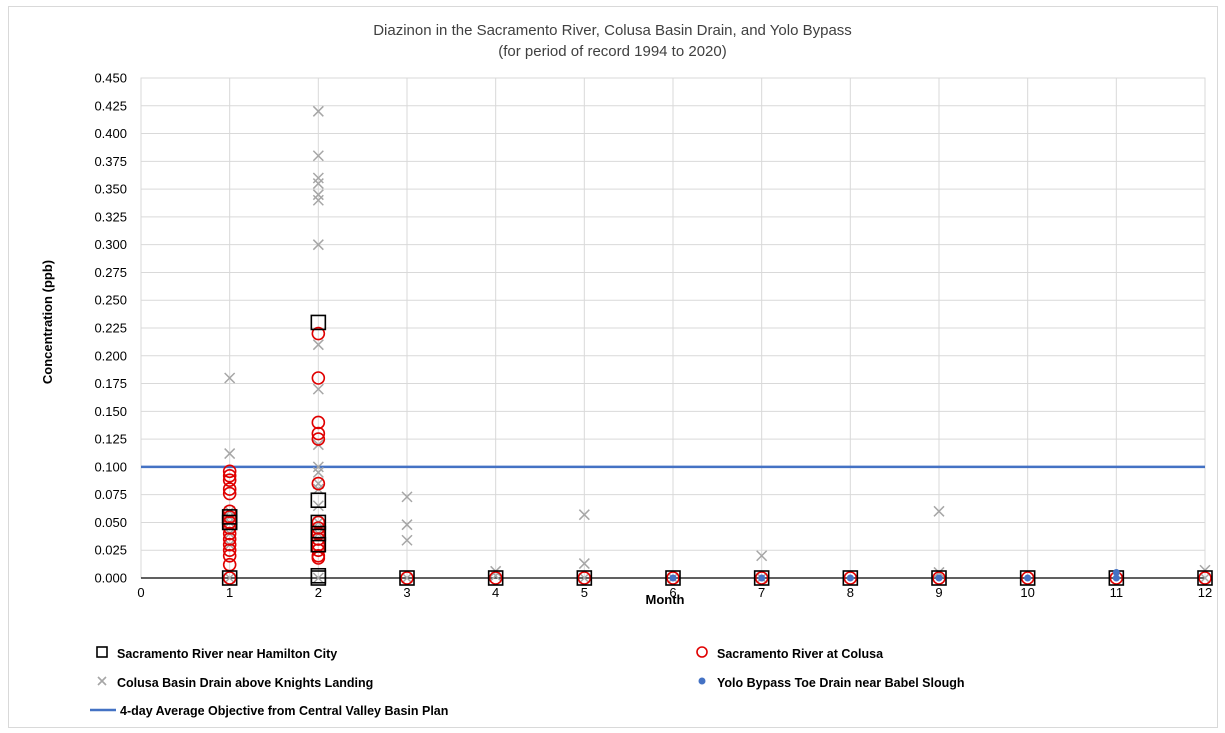  I want to click on x-tick-label: 0, so click(140, 592).